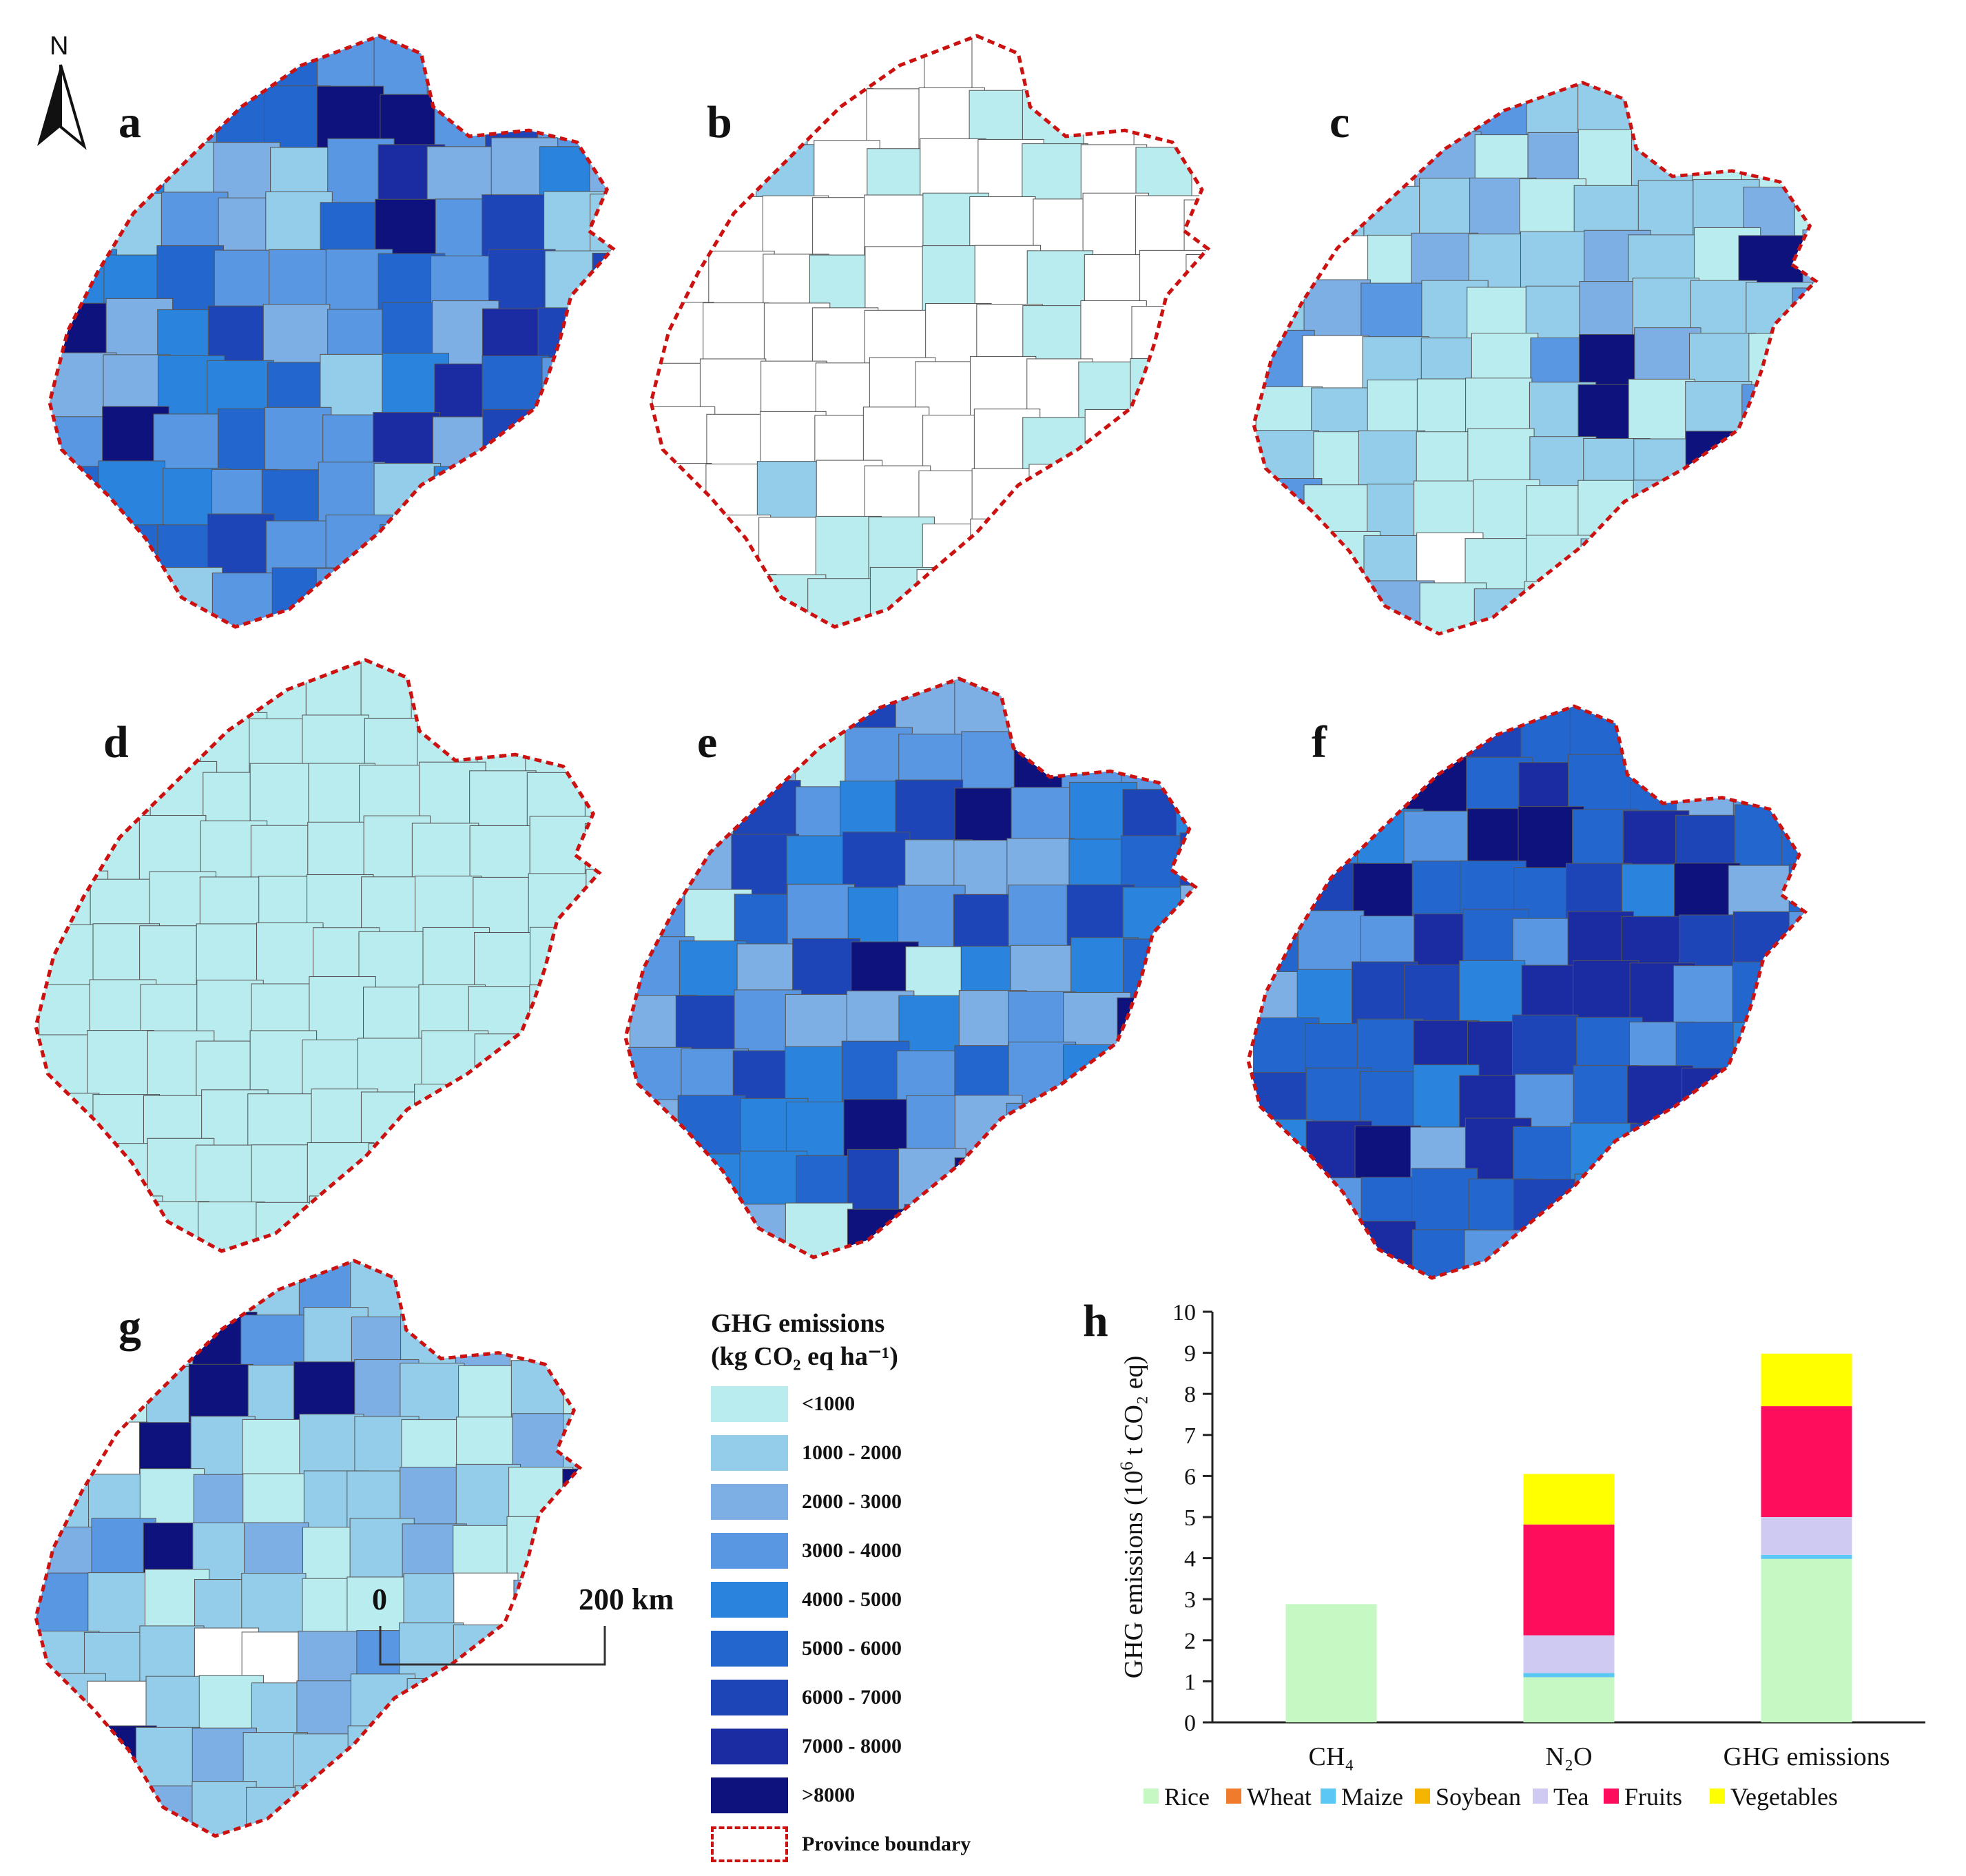  I want to click on chart-legend-label-soybean: Soybean, so click(1478, 1797).